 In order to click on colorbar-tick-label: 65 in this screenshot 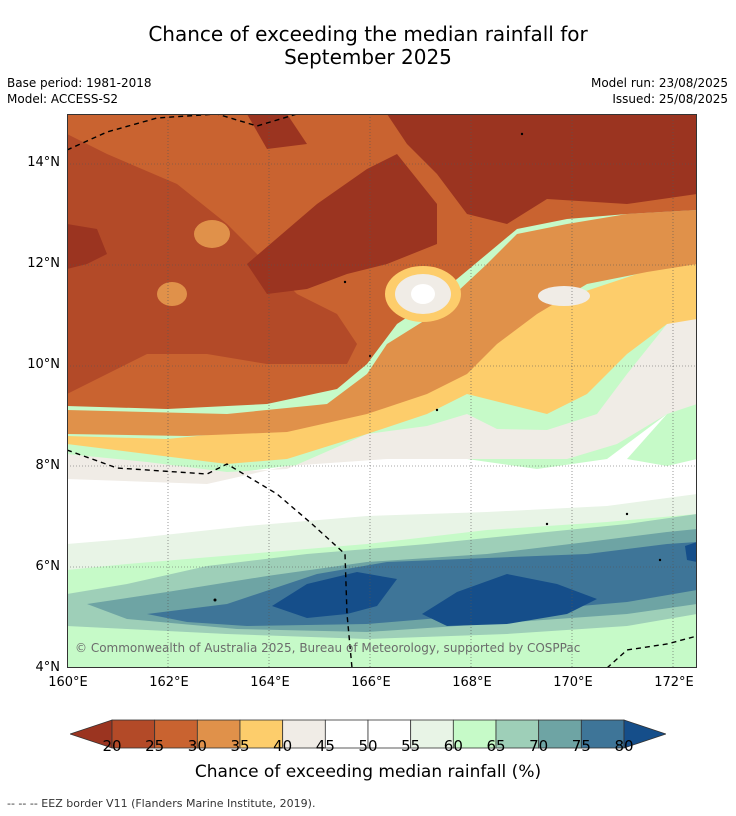, I will do `click(496, 746)`.